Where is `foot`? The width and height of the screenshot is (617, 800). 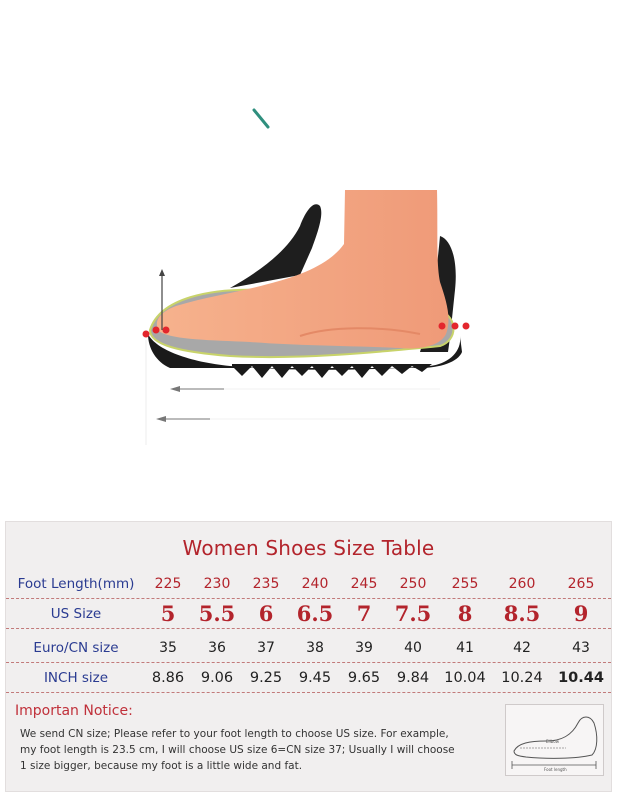 foot is located at coordinates (302, 269).